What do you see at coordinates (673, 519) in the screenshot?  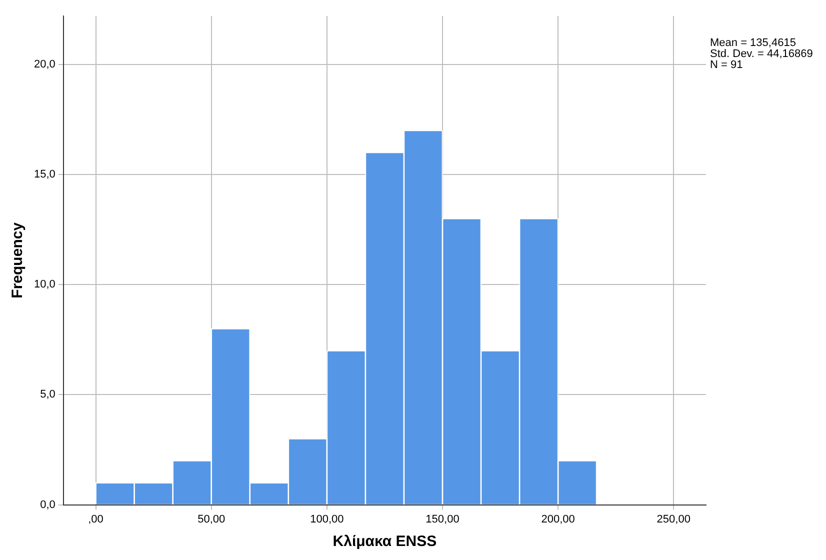 I see `x-tick-label: 250,00` at bounding box center [673, 519].